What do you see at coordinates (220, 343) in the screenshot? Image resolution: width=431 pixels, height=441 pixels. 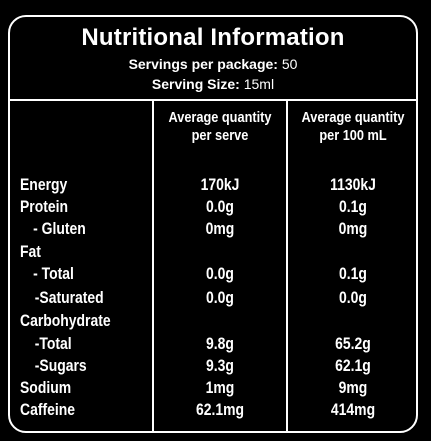 I see `value-per-serve: 9.8g` at bounding box center [220, 343].